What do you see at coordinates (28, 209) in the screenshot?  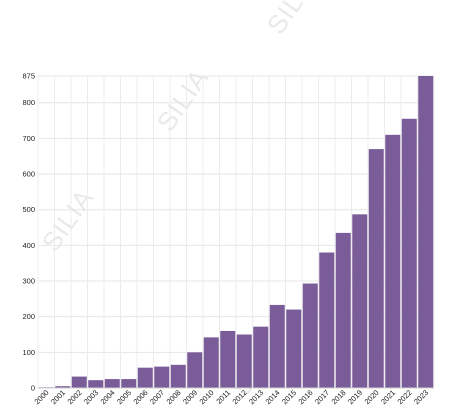 I see `y-tick-label: 500` at bounding box center [28, 209].